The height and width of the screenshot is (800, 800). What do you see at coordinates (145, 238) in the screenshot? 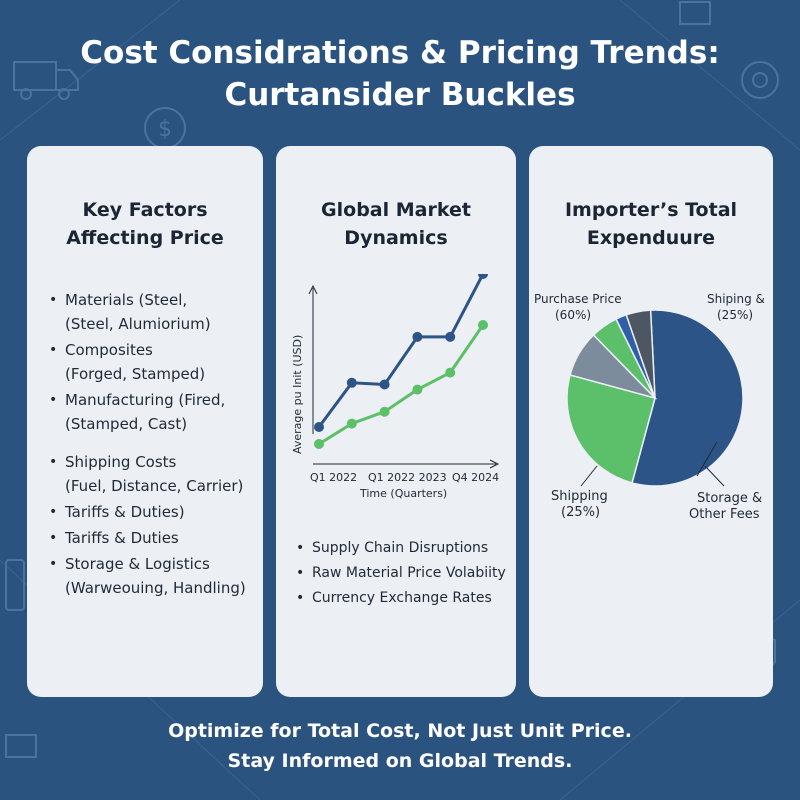
I see `key-factors-title-line2: Affecting Price` at bounding box center [145, 238].